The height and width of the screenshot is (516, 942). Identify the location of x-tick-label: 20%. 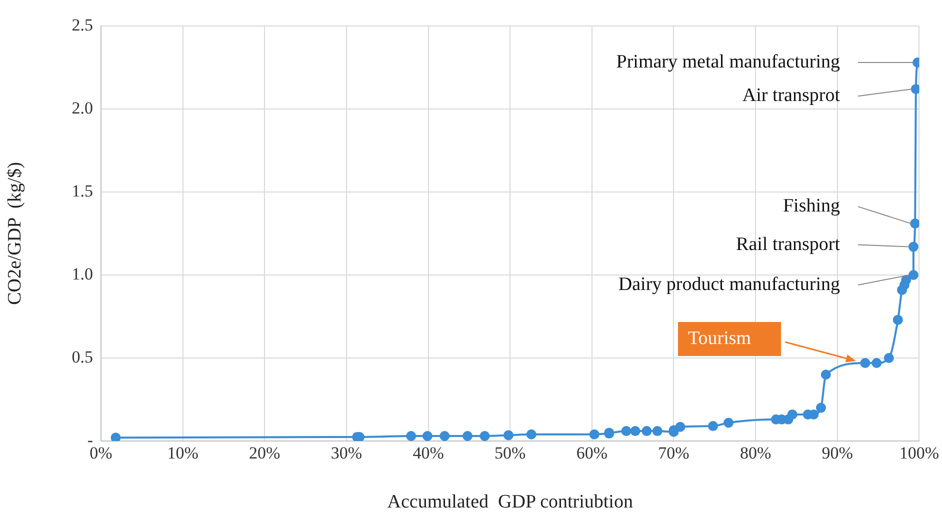
(264, 453).